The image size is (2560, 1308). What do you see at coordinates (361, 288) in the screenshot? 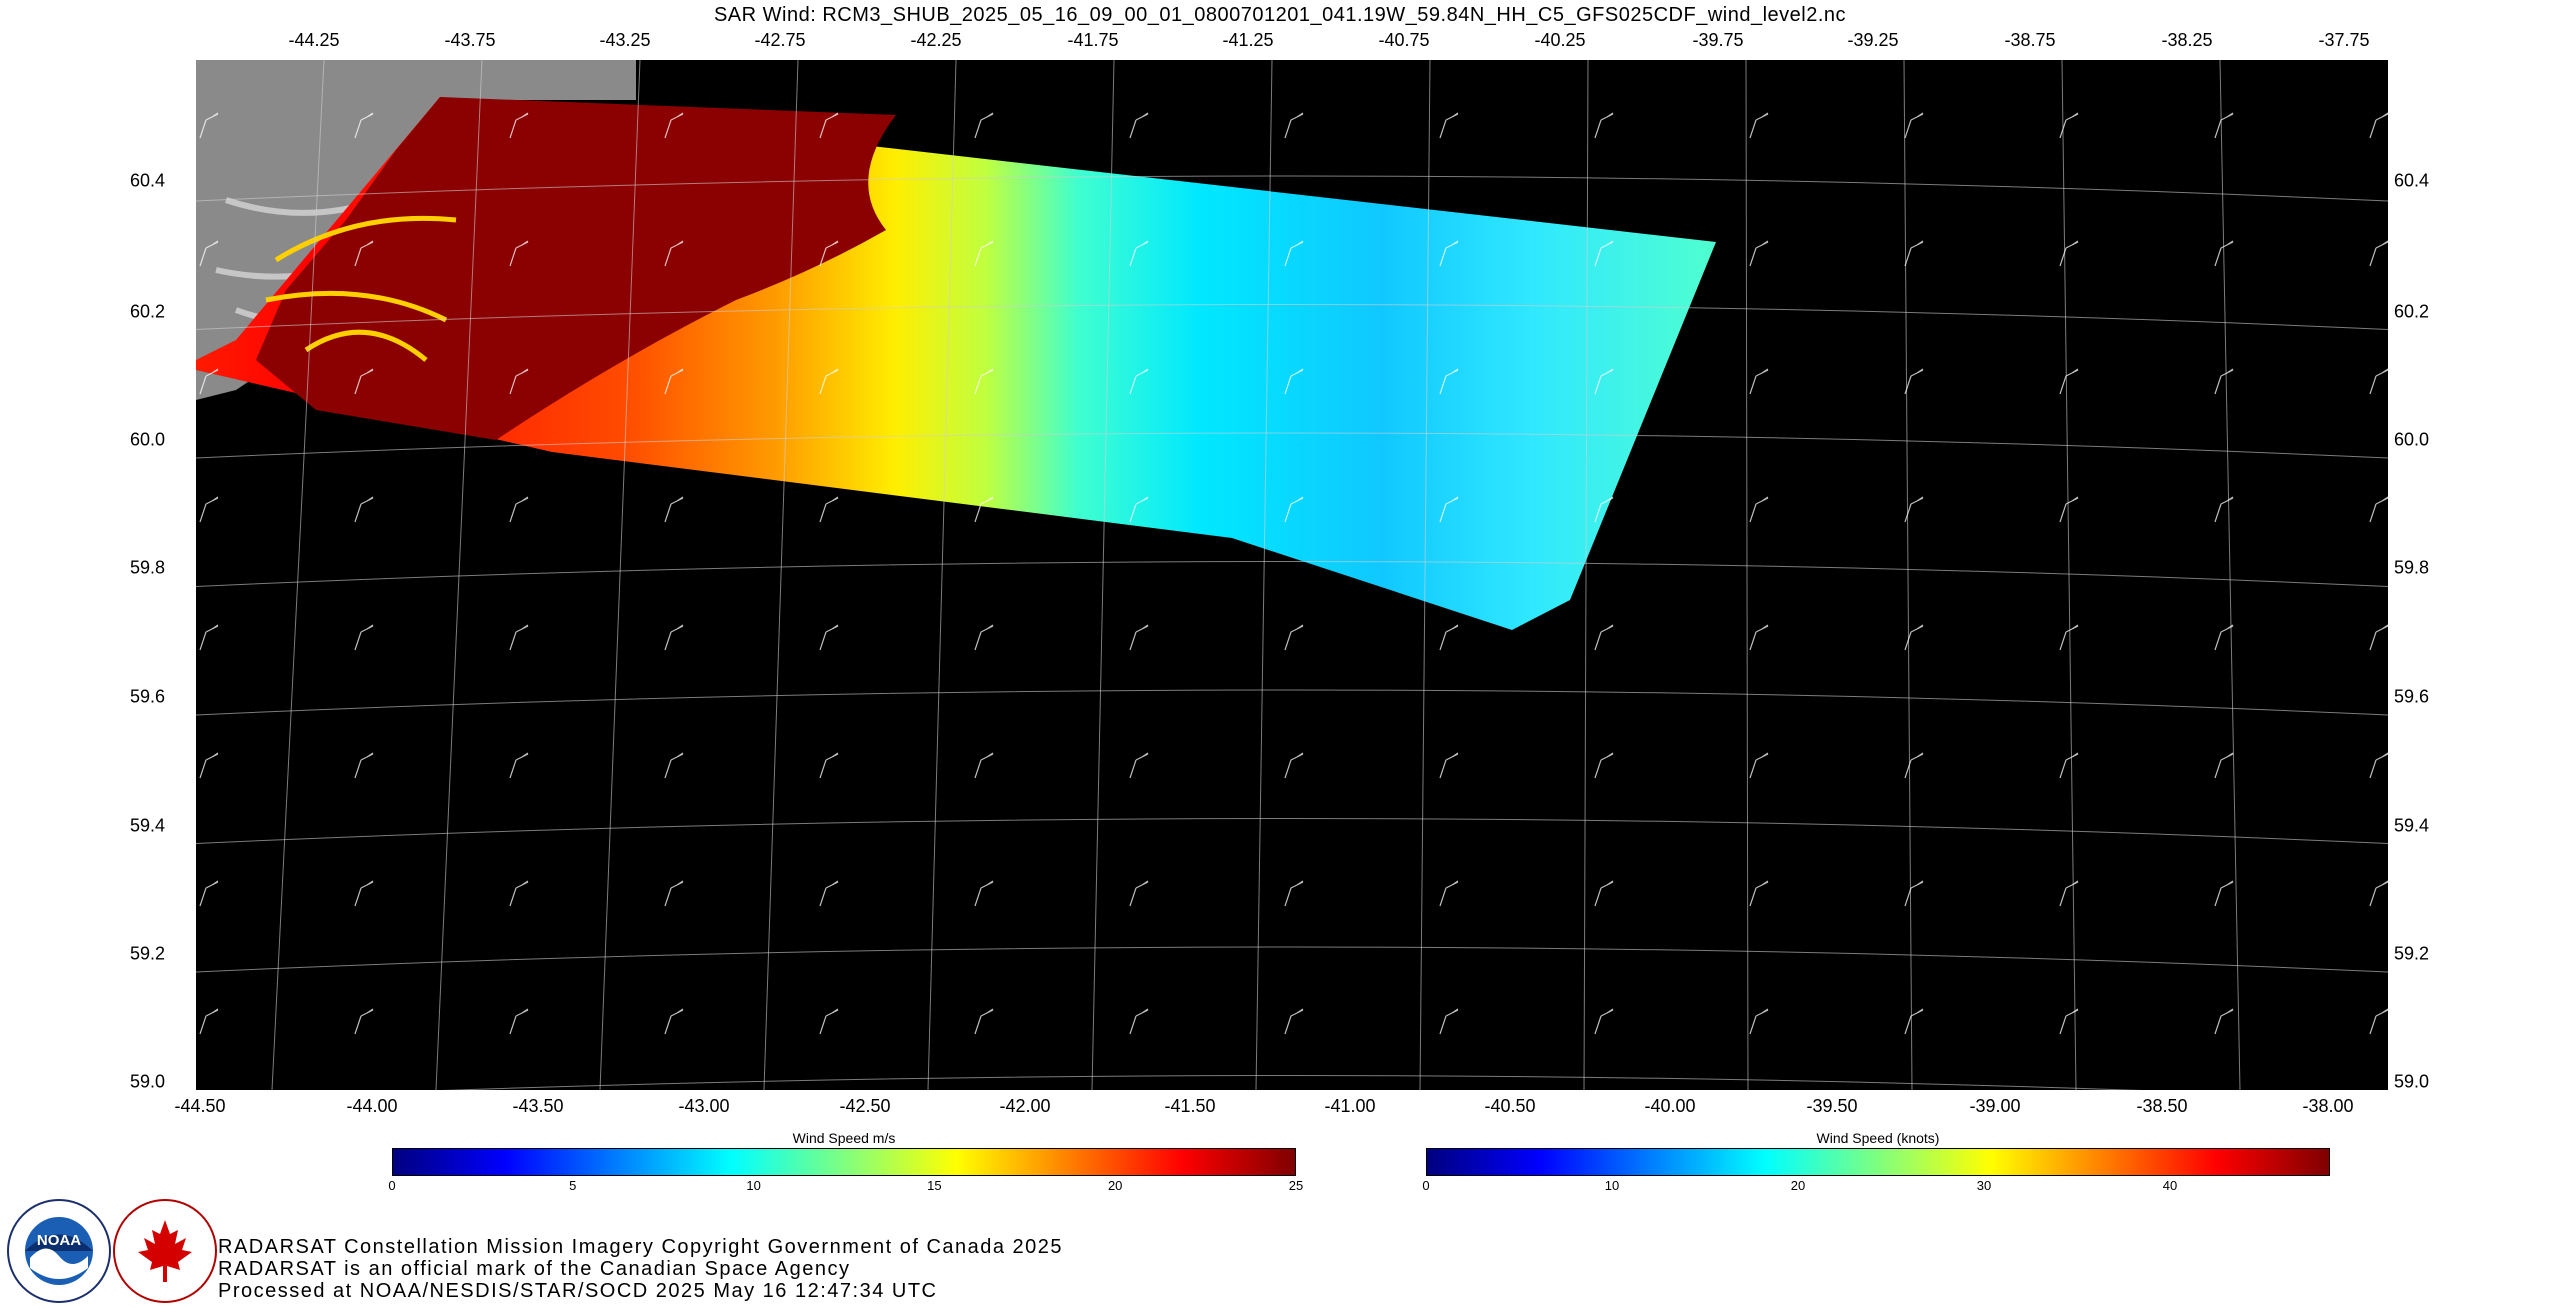
I see `fjord-highlights` at bounding box center [361, 288].